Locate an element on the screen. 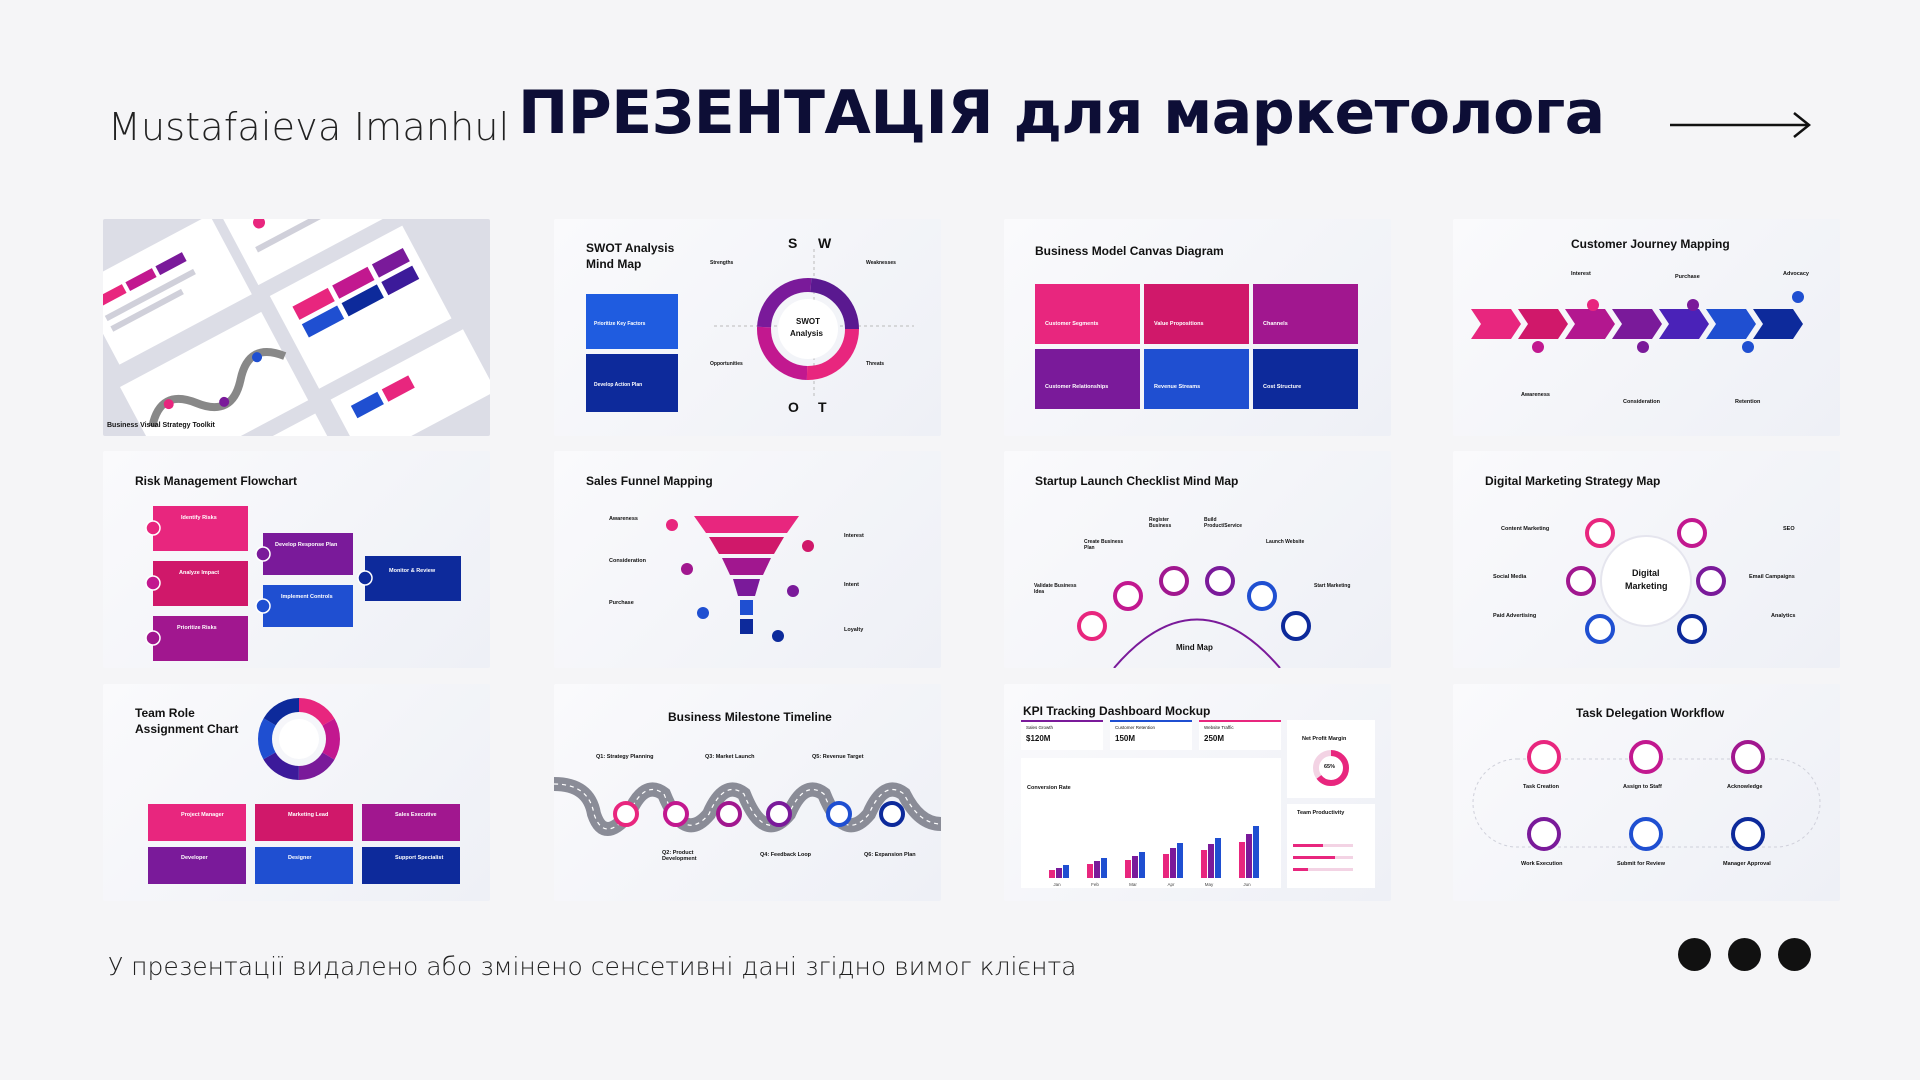  mindmap-center: Mind Map is located at coordinates (1194, 647).